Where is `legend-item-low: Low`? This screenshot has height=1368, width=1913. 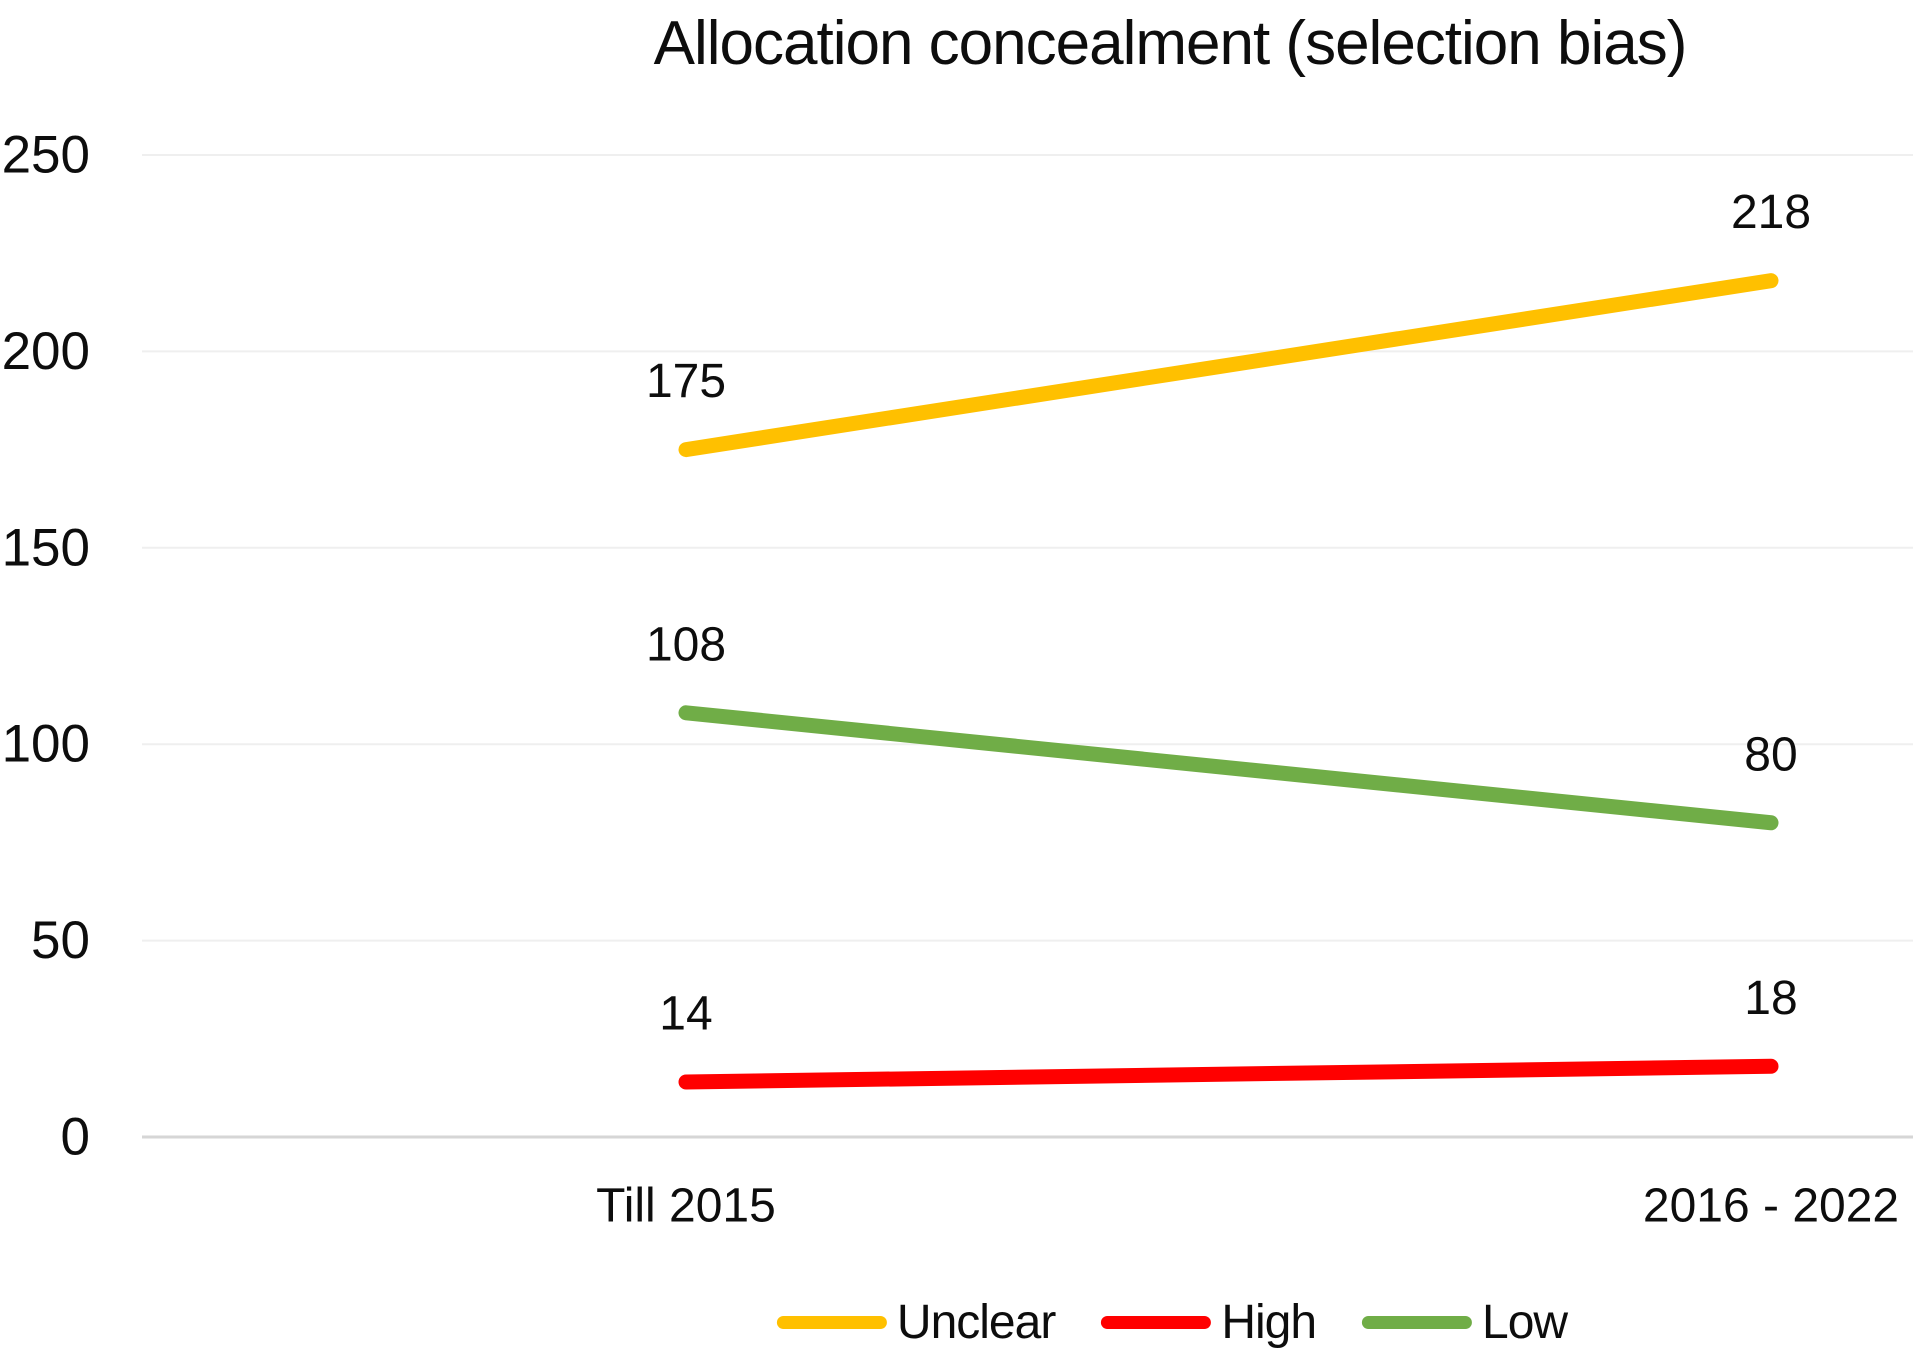 legend-item-low: Low is located at coordinates (1465, 1322).